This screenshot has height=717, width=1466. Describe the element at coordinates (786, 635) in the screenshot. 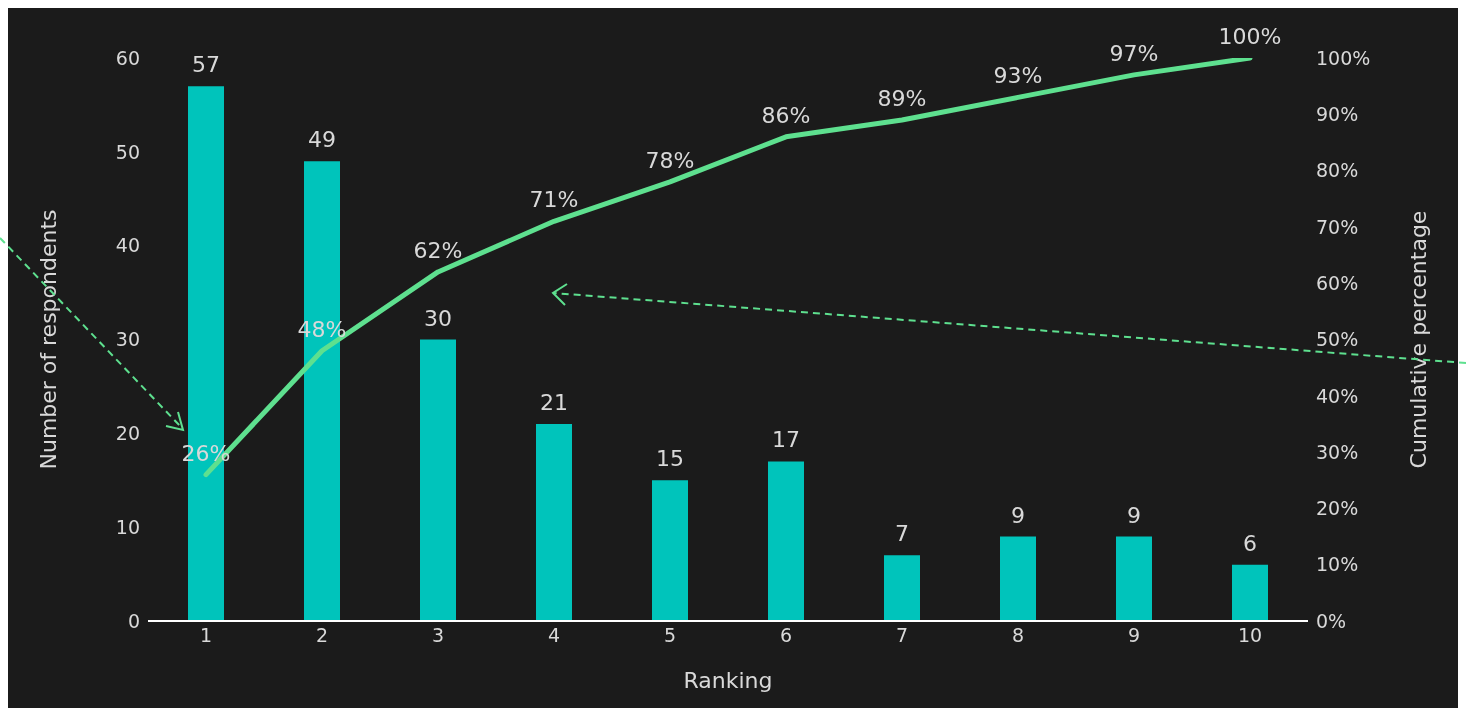

I see `x-tick-label: 6` at that location.